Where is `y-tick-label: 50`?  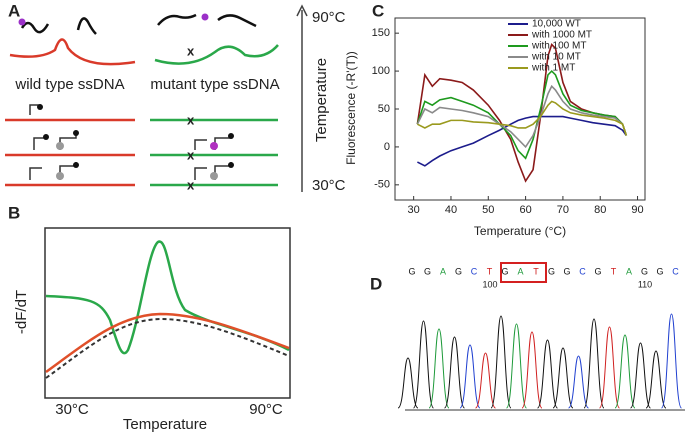
y-tick-label: 50 is located at coordinates (384, 109).